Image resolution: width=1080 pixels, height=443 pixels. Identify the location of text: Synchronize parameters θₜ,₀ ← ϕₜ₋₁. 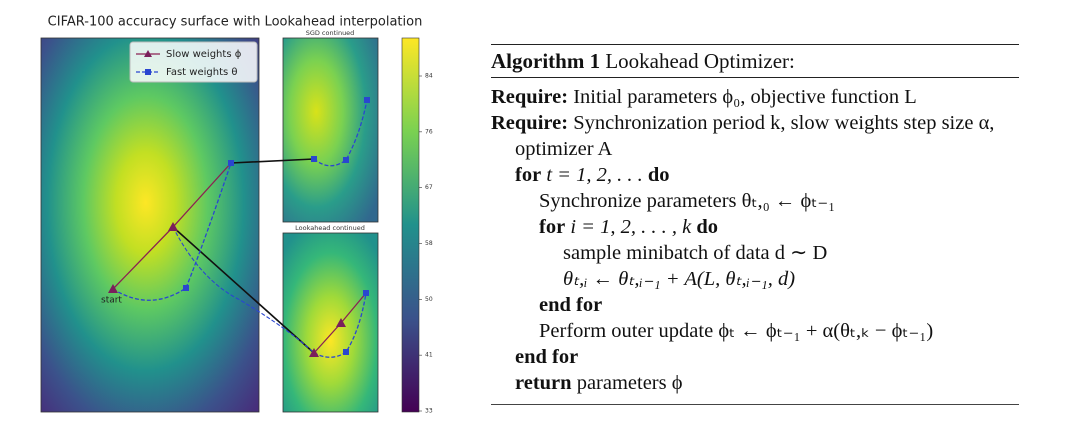
(687, 201).